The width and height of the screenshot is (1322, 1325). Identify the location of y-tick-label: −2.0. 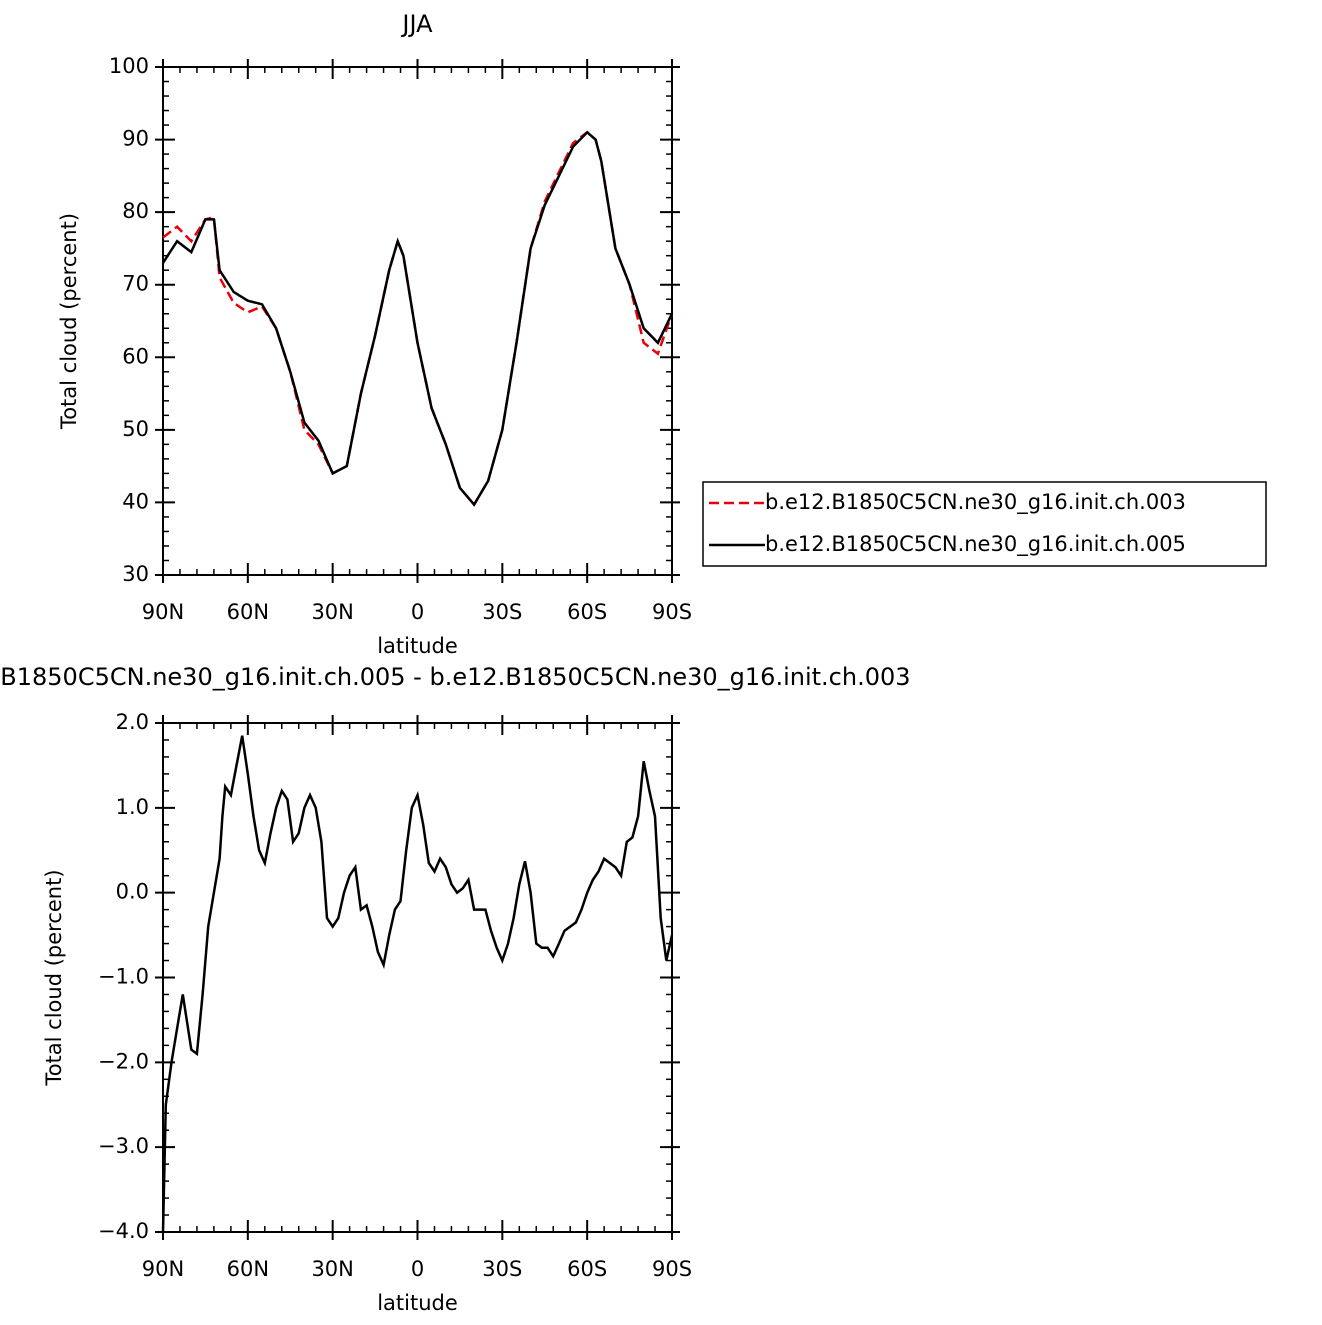
(123, 1061).